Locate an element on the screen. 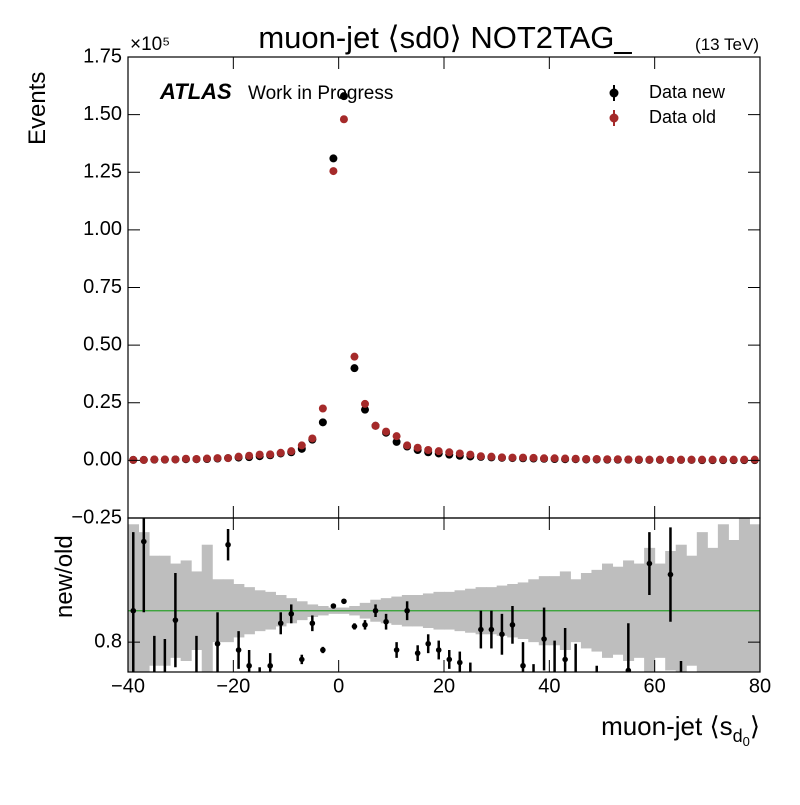 Image resolution: width=800 pixels, height=805 pixels. y-tick-label: 1.00 is located at coordinates (102, 229).